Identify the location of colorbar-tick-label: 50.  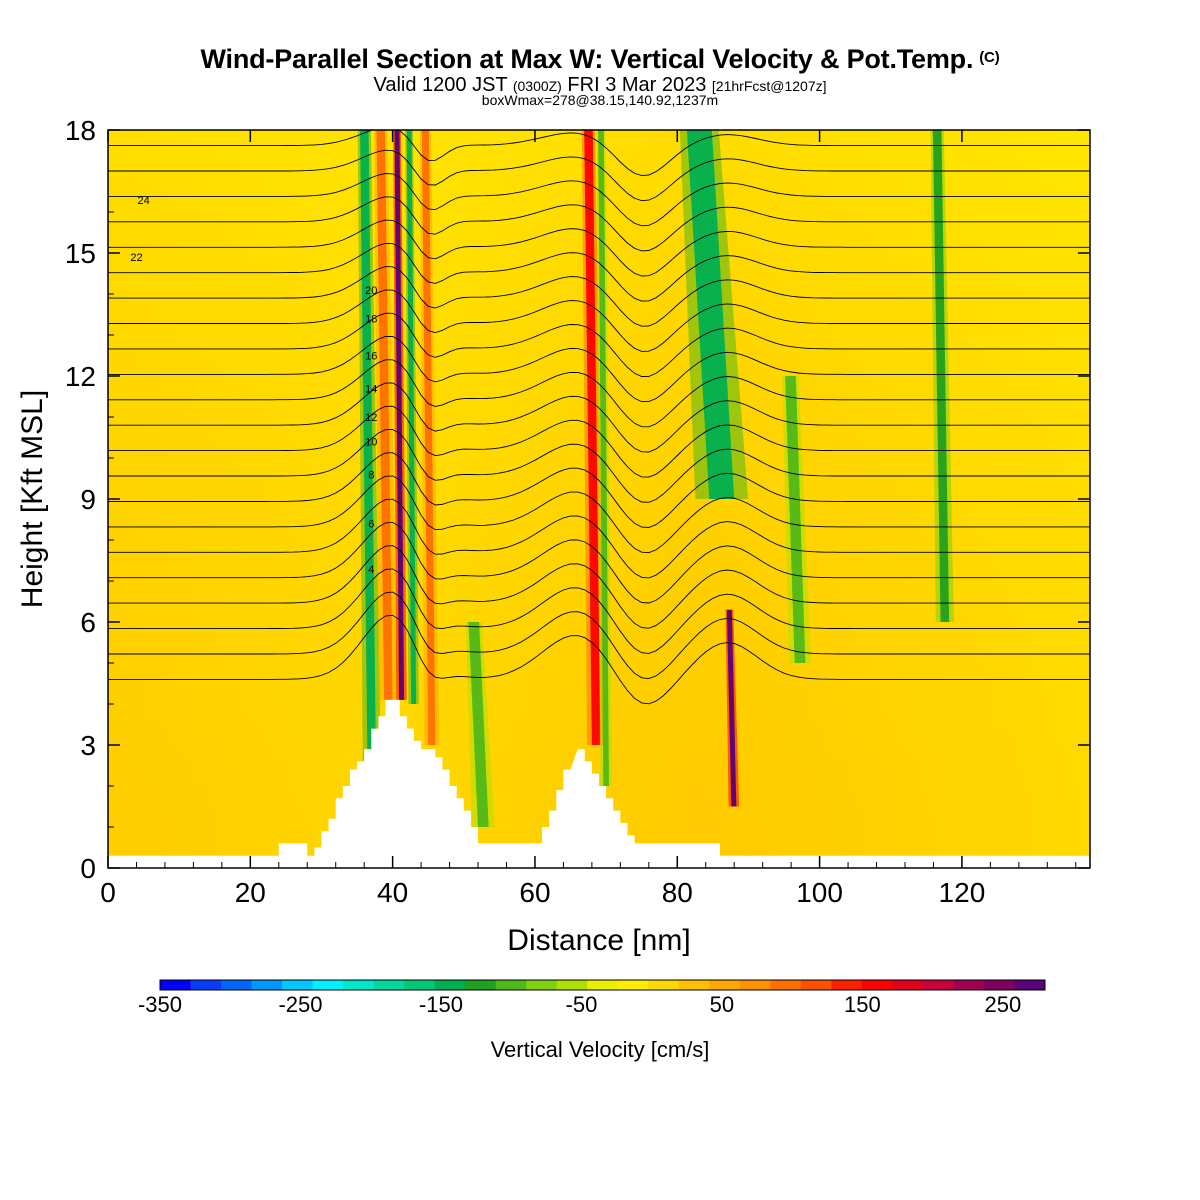
(722, 1004).